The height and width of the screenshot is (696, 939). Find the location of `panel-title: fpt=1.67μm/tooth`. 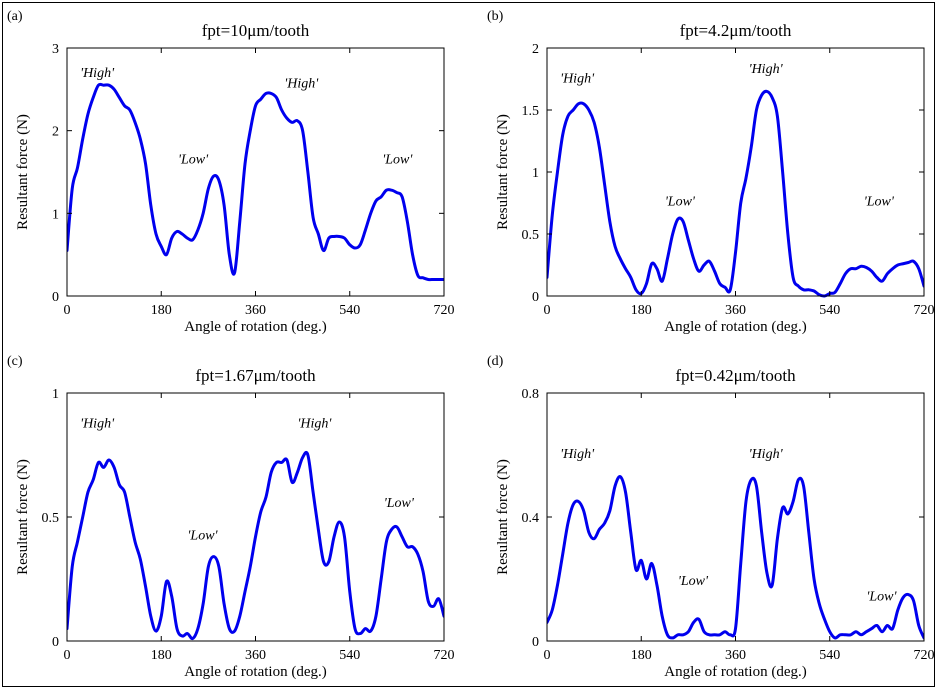

panel-title: fpt=1.67μm/tooth is located at coordinates (255, 375).